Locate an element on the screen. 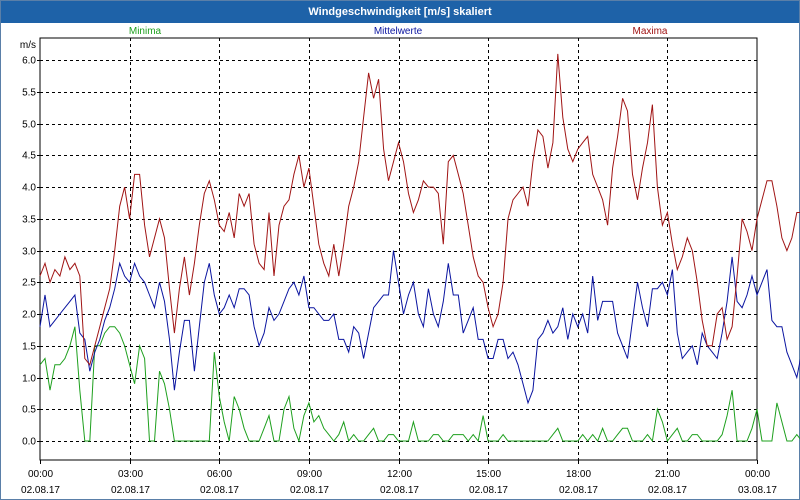  x-tick-date: 03.08.17 is located at coordinates (757, 490).